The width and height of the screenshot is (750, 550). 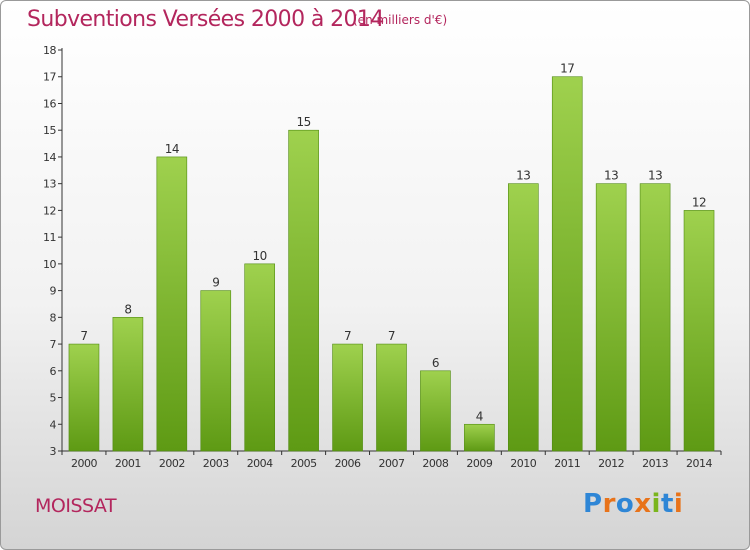 What do you see at coordinates (303, 122) in the screenshot?
I see `data-label: 15` at bounding box center [303, 122].